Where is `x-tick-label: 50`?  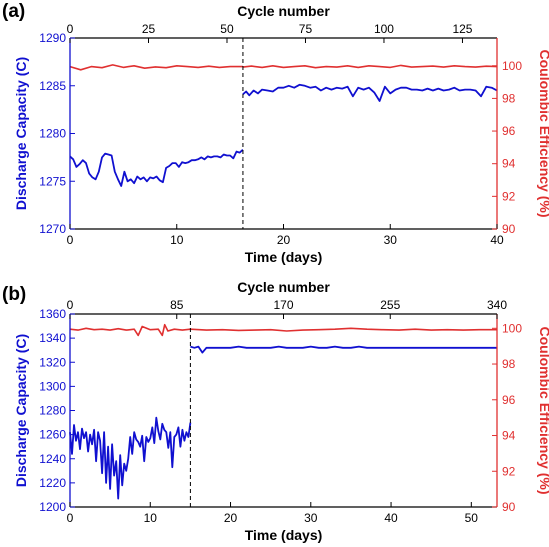 x-tick-label: 50 is located at coordinates (472, 518).